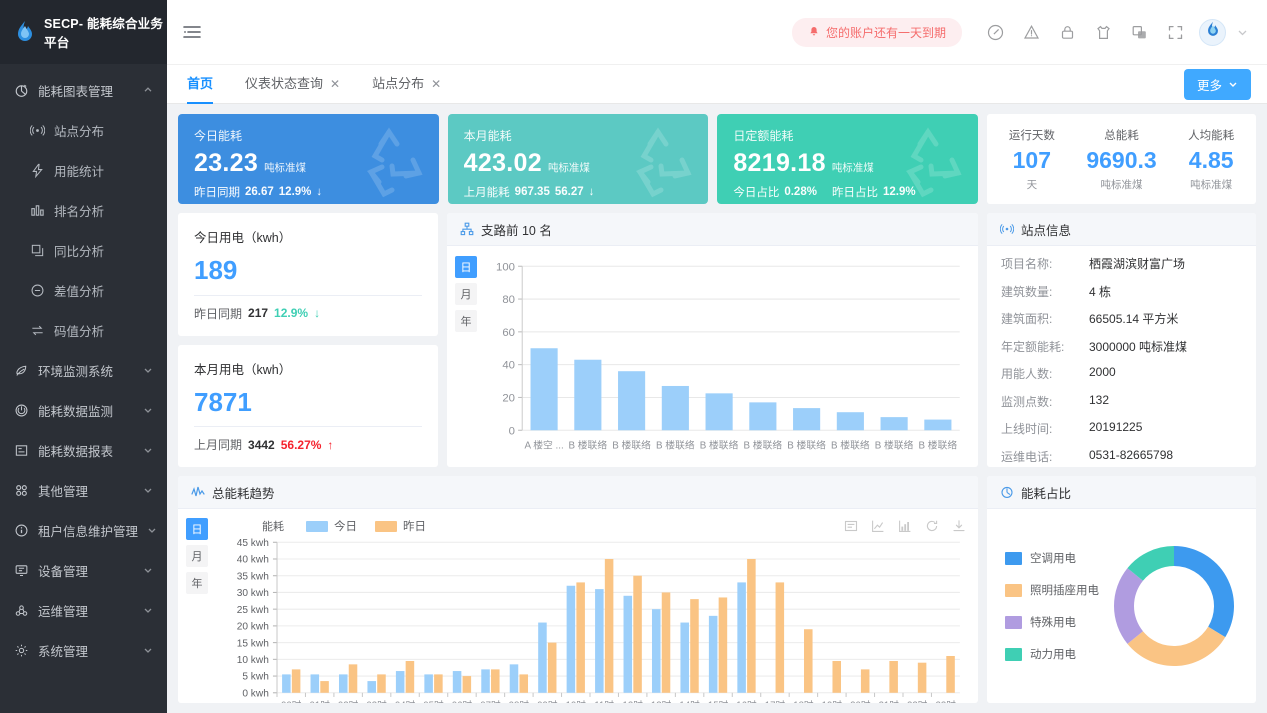  I want to click on site-info-row: 建筑面积: 66505.14 平方米, so click(1121, 318).